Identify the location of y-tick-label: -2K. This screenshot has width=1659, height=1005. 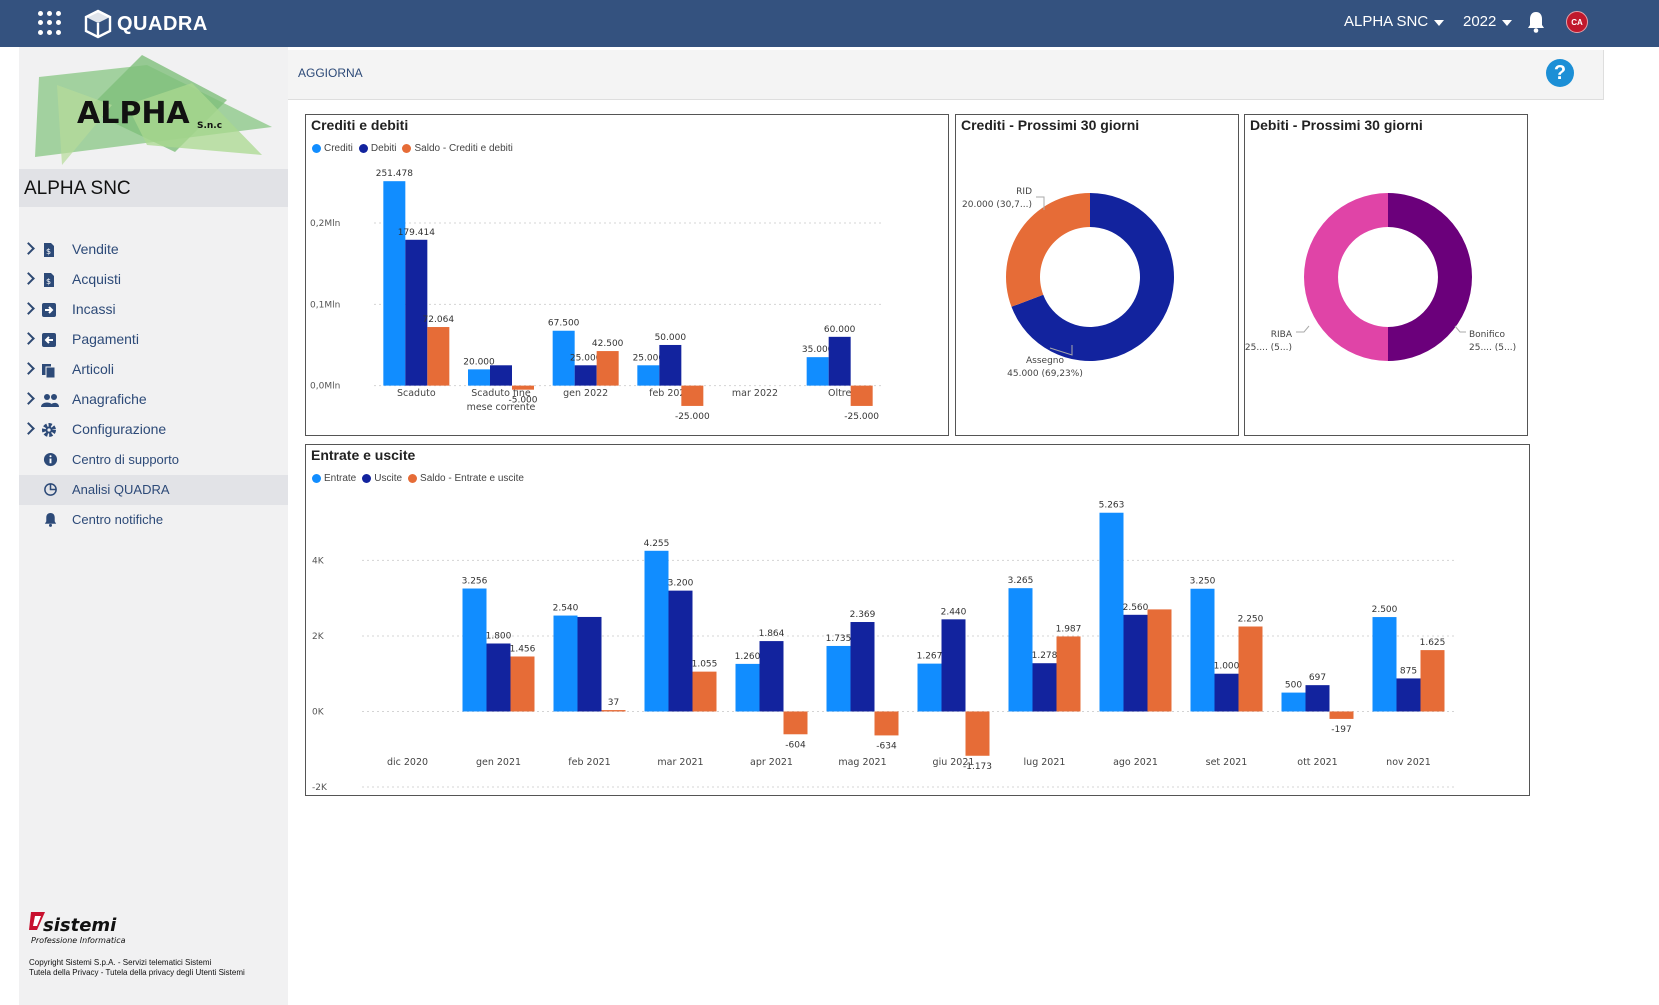
(320, 788).